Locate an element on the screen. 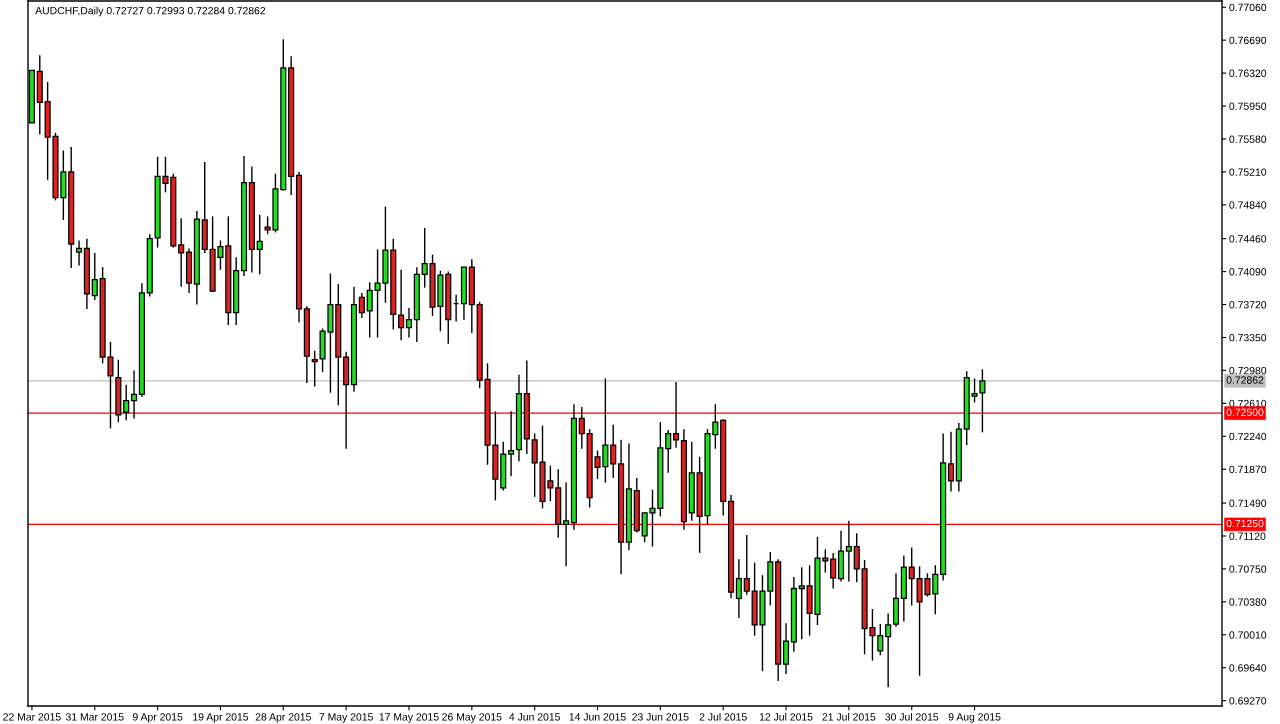 The image size is (1280, 724). x-tick-label: 28 Apr 2015 is located at coordinates (283, 718).